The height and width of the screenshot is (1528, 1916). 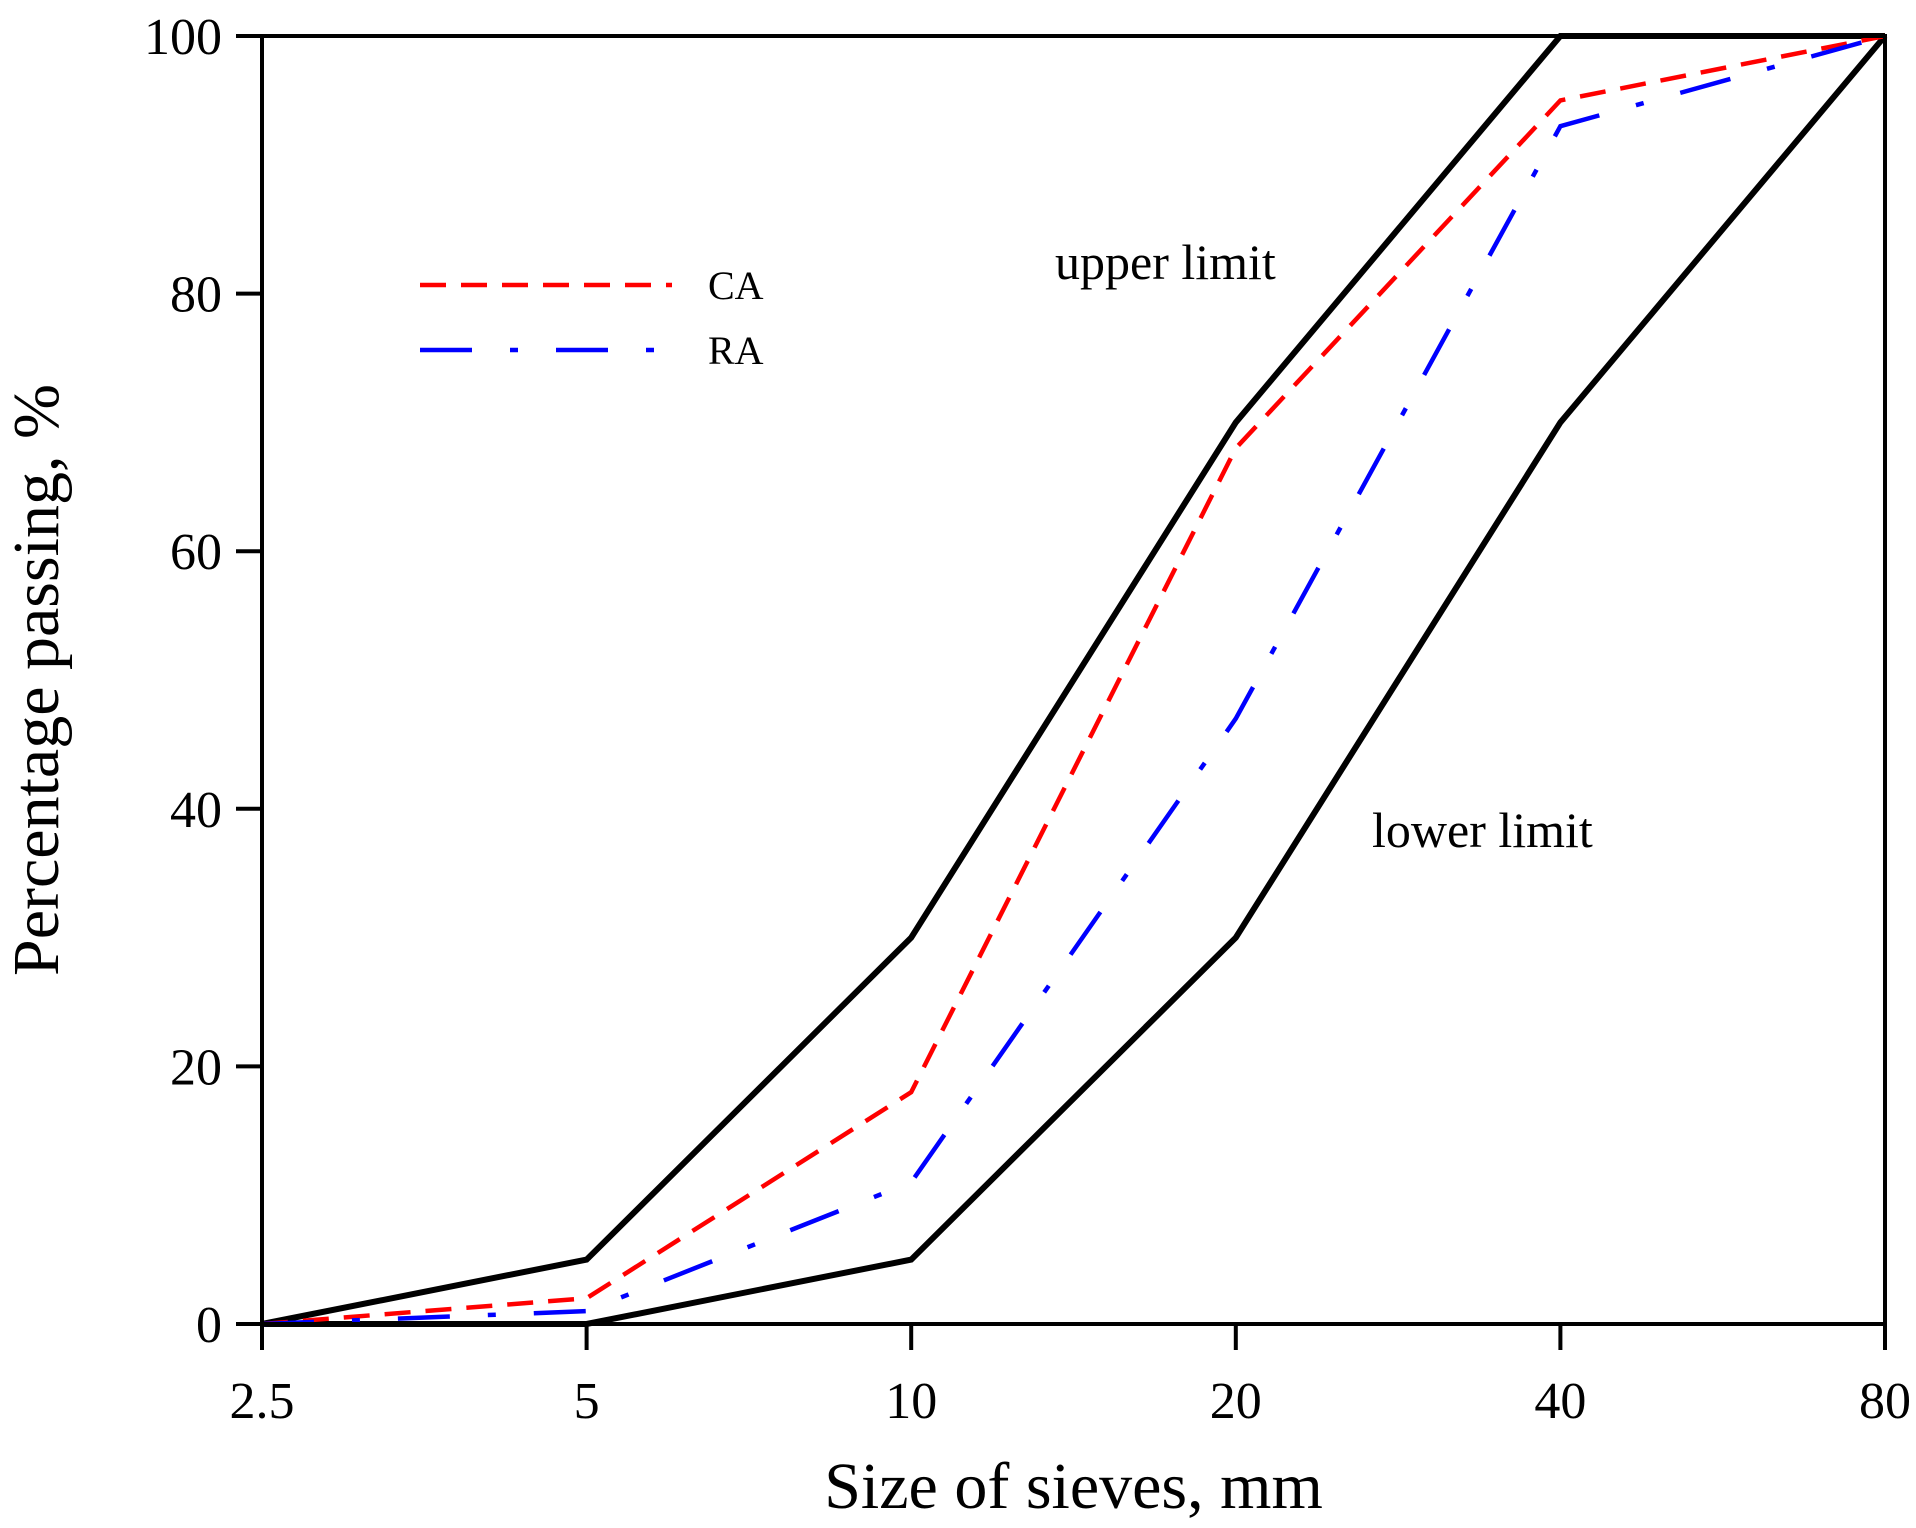 I want to click on y-tick-label: 0, so click(x=209, y=1325).